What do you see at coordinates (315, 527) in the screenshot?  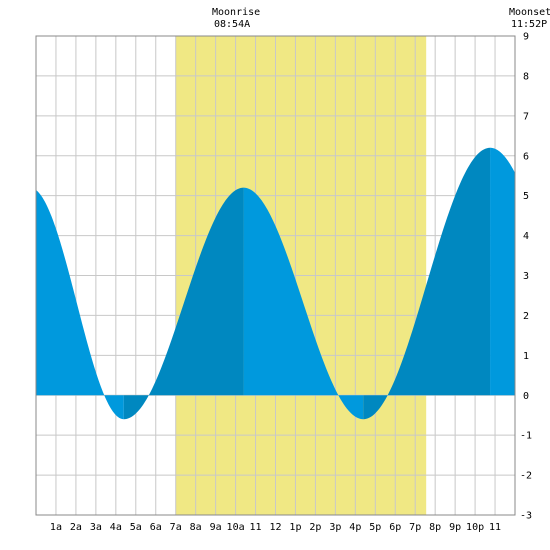 I see `x-tick-label: 2p` at bounding box center [315, 527].